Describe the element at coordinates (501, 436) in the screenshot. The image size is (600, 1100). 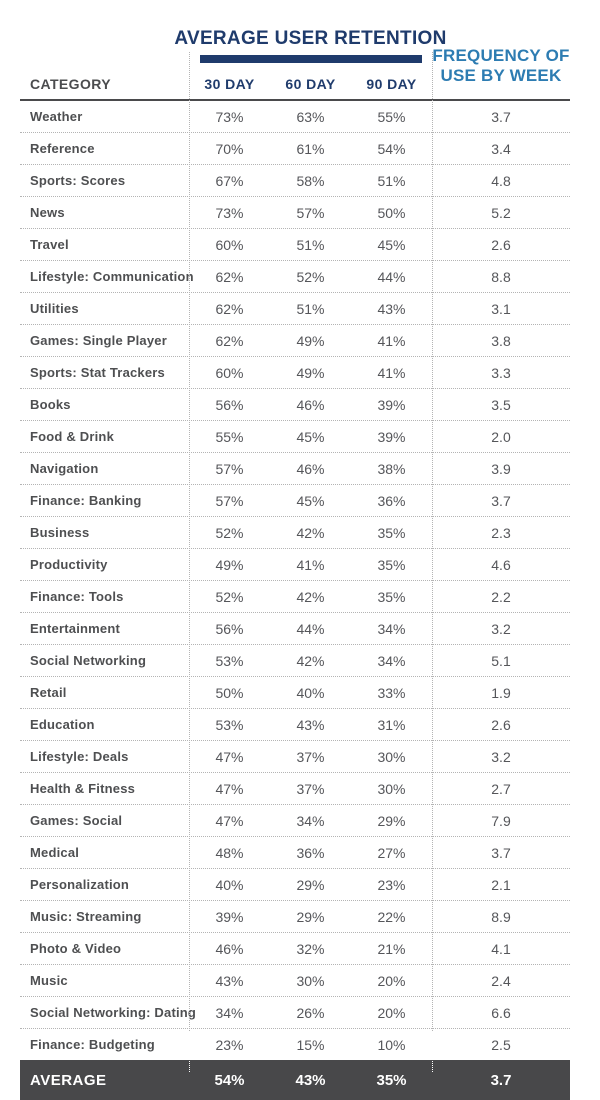
I see `frequency-cell: 2.0` at that location.